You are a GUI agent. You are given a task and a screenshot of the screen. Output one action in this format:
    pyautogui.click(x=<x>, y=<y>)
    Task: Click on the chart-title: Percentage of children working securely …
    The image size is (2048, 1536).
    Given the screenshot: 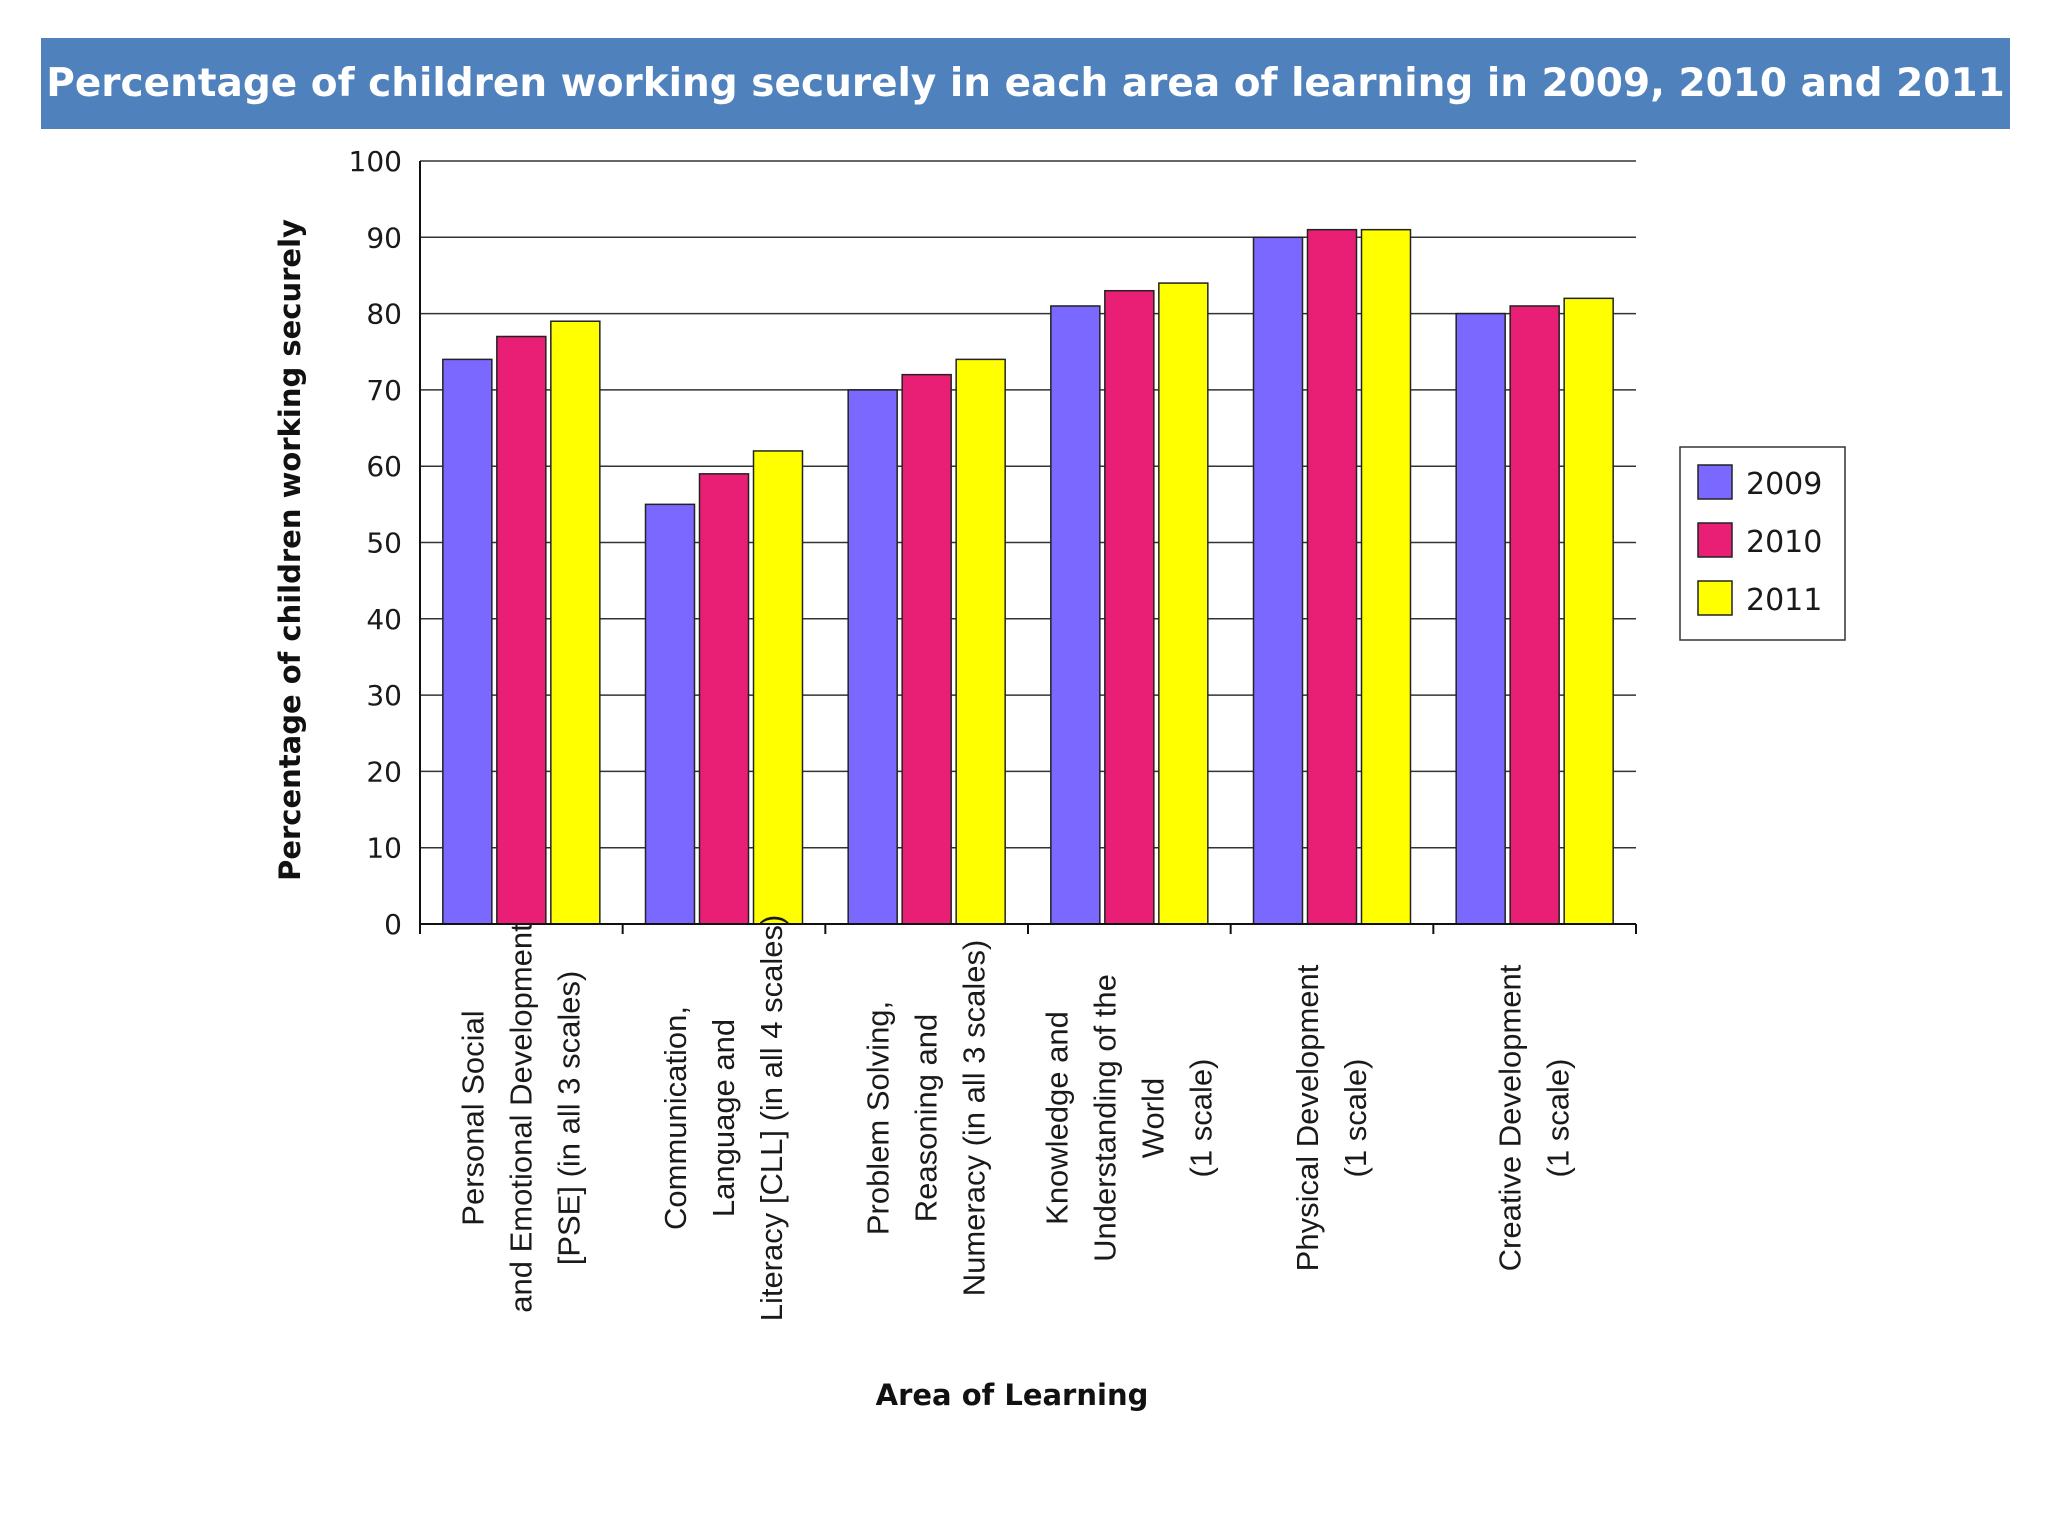 What is the action you would take?
    pyautogui.click(x=1025, y=83)
    